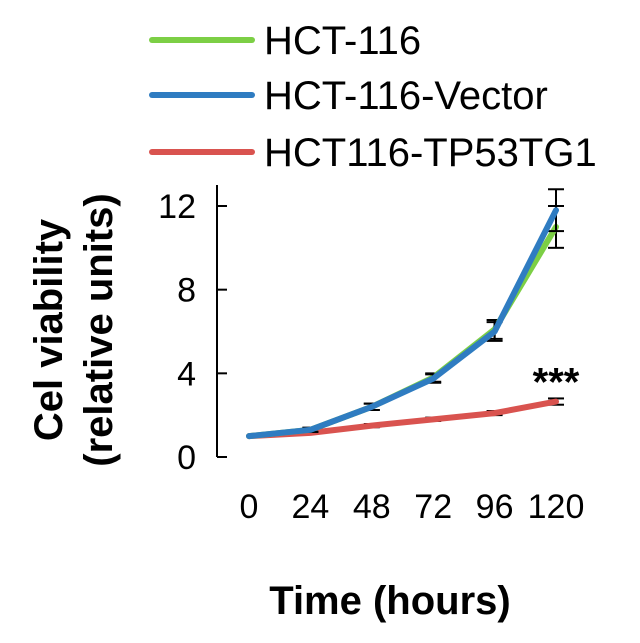 This screenshot has height=643, width=640. Describe the element at coordinates (186, 374) in the screenshot. I see `y-tick-label-4: 4` at that location.